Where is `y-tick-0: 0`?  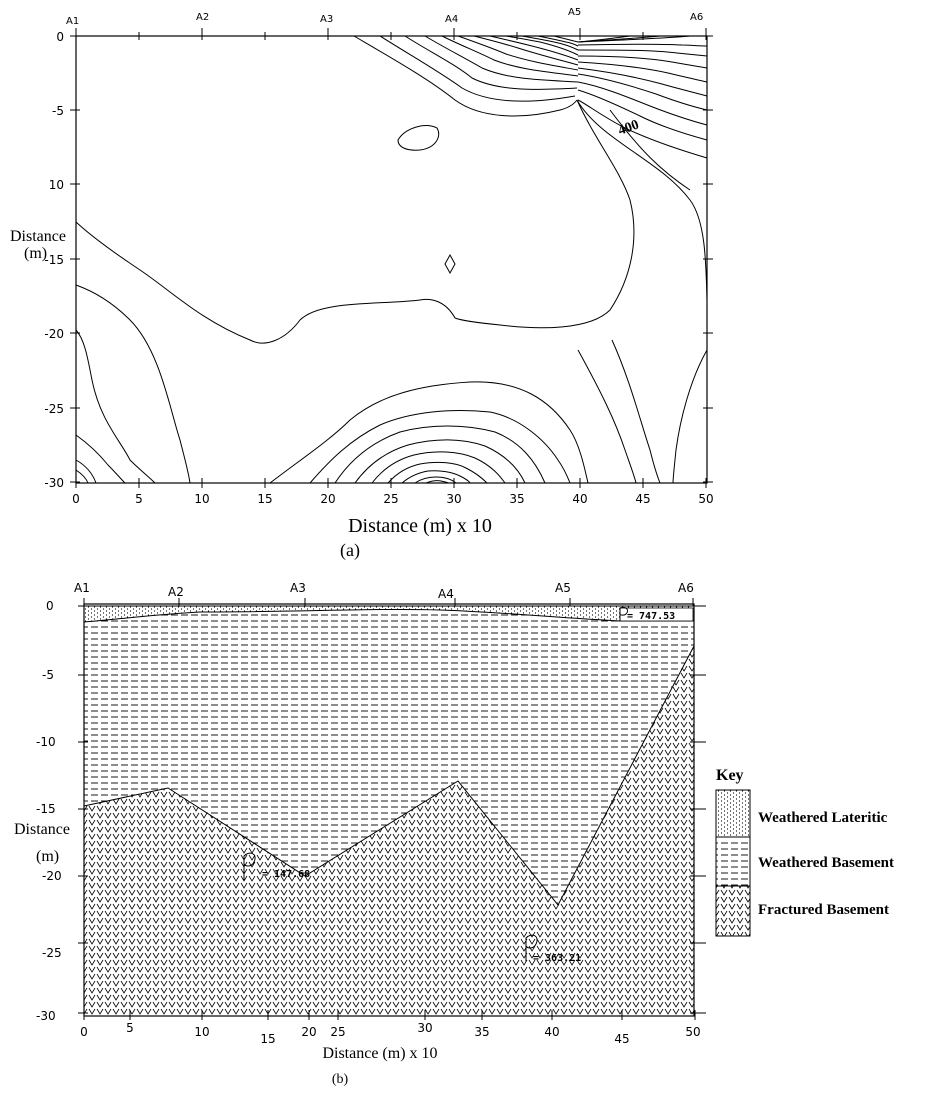 y-tick-0: 0 is located at coordinates (60, 37).